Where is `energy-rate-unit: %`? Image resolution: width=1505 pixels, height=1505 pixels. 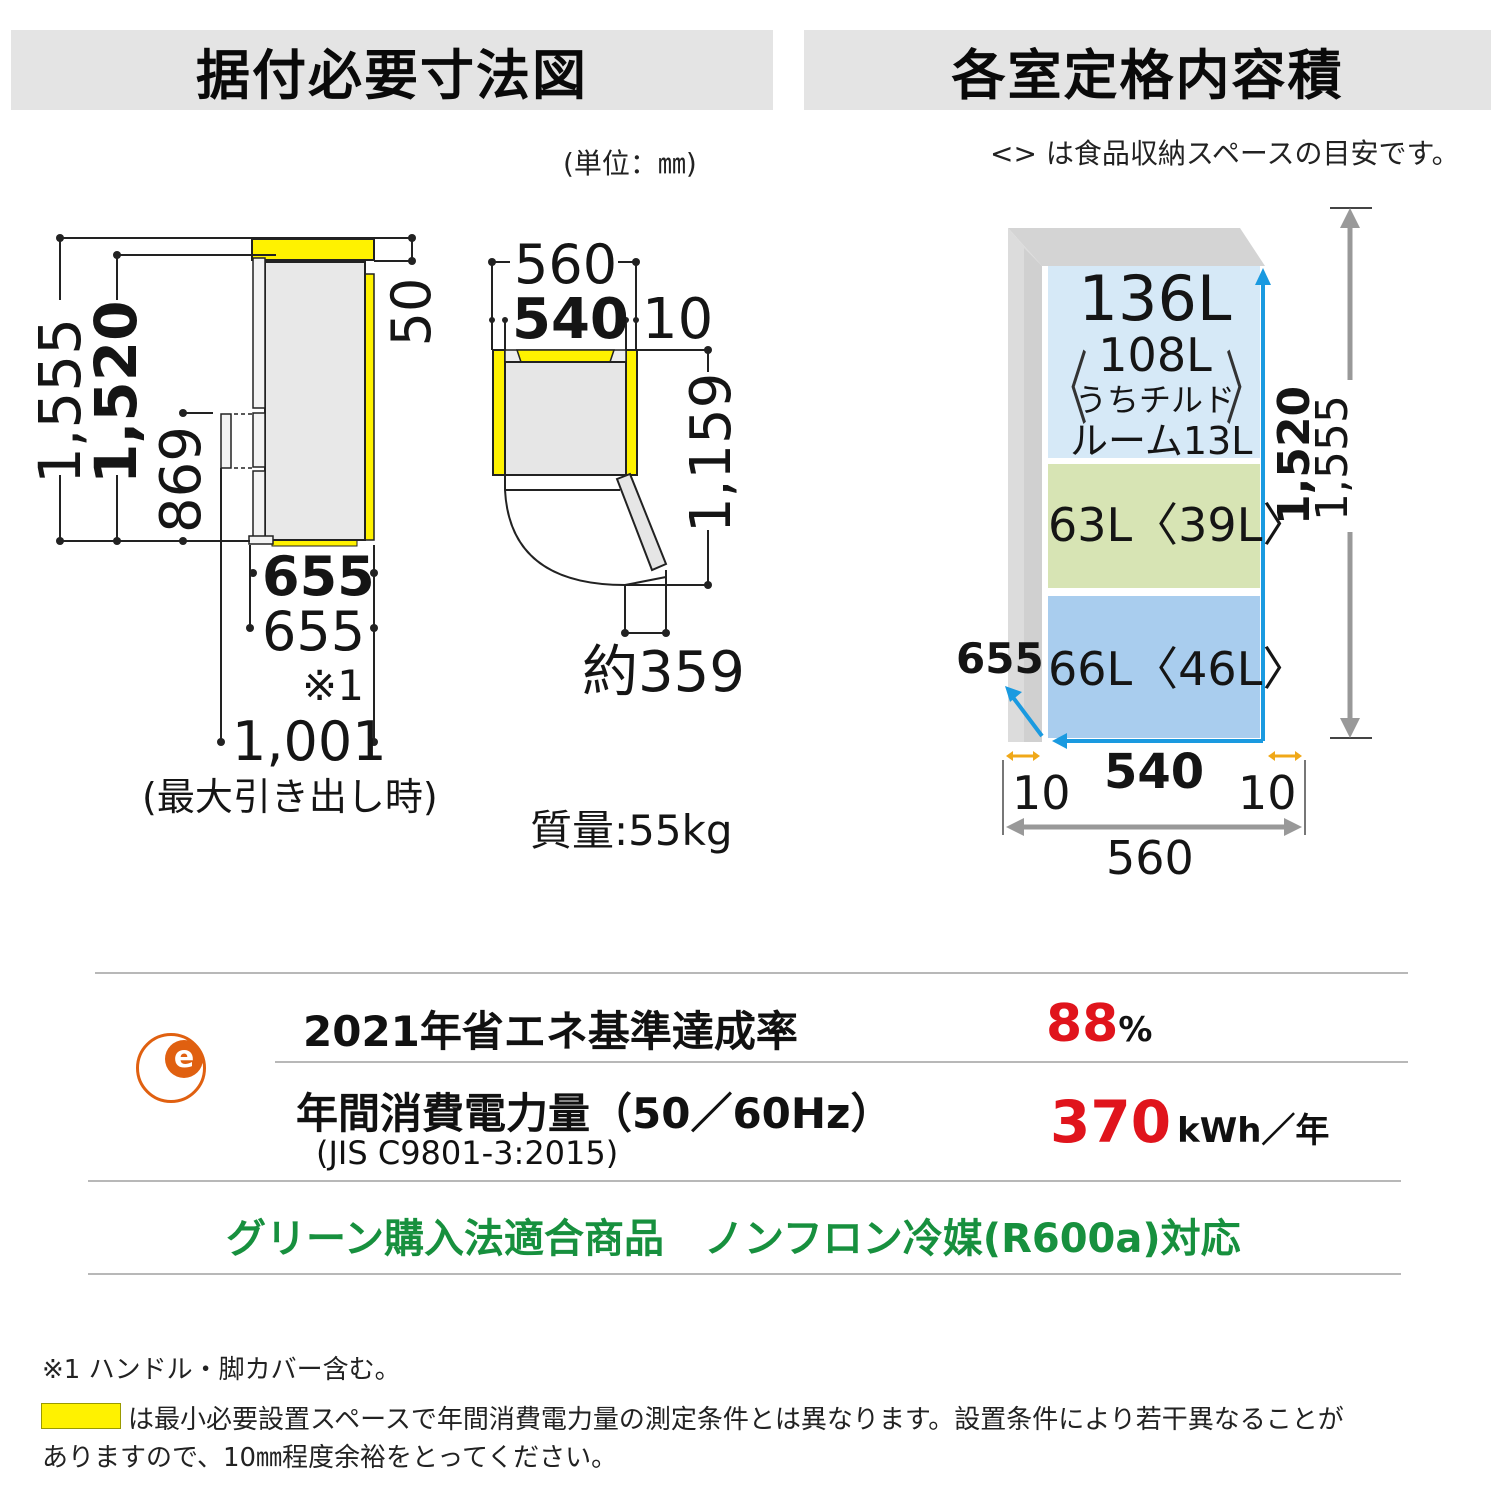 energy-rate-unit: % is located at coordinates (1135, 1030).